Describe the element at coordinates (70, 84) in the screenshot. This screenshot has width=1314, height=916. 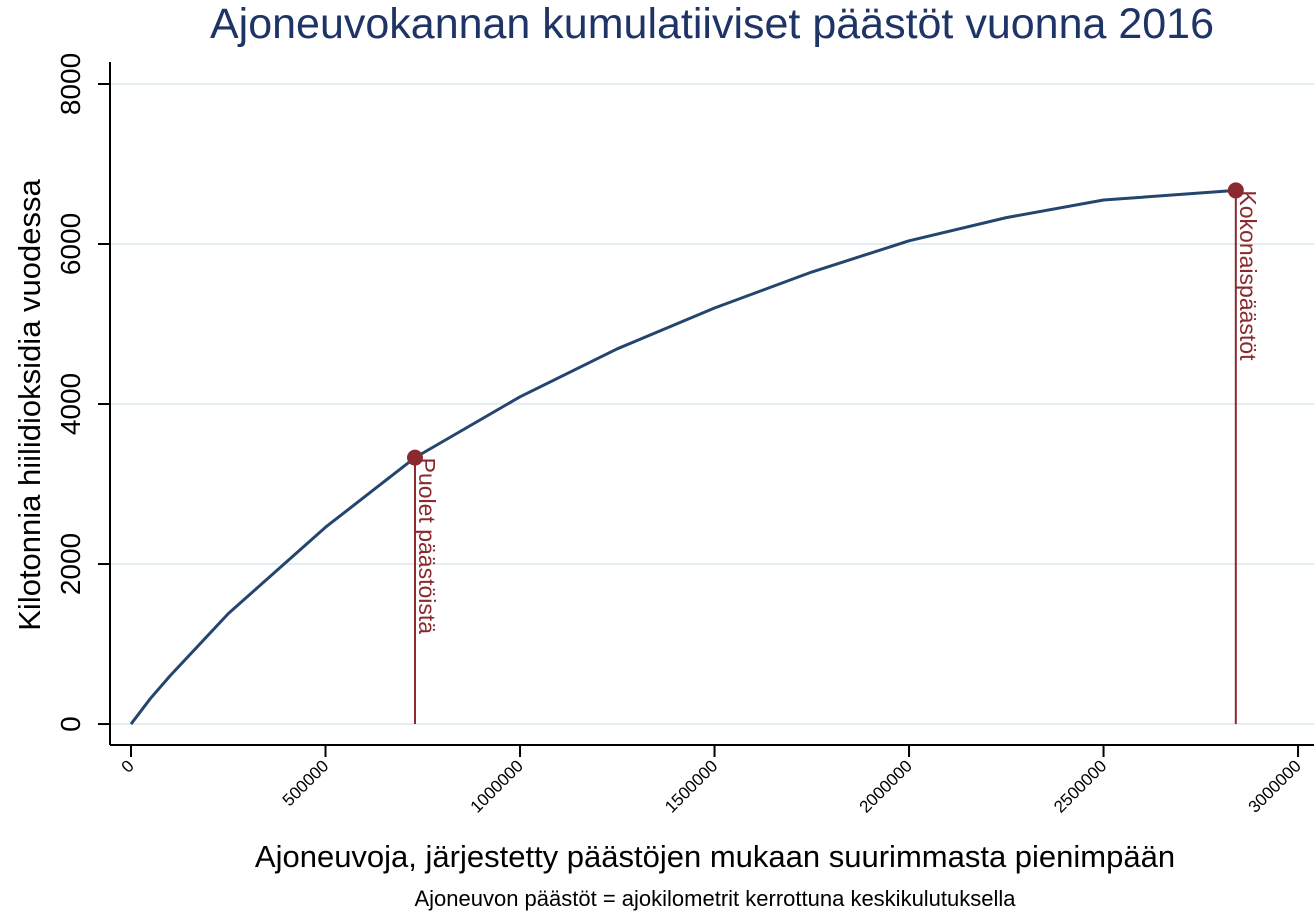
I see `y-tick-label: 8000` at that location.